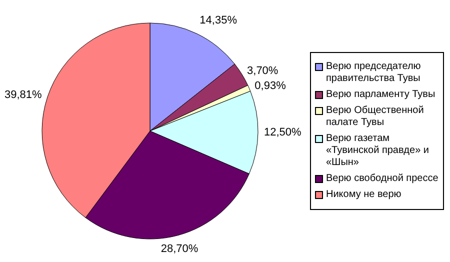 This screenshot has width=450, height=262. Describe the element at coordinates (23, 95) in the screenshot. I see `data-label: 39,81%` at that location.